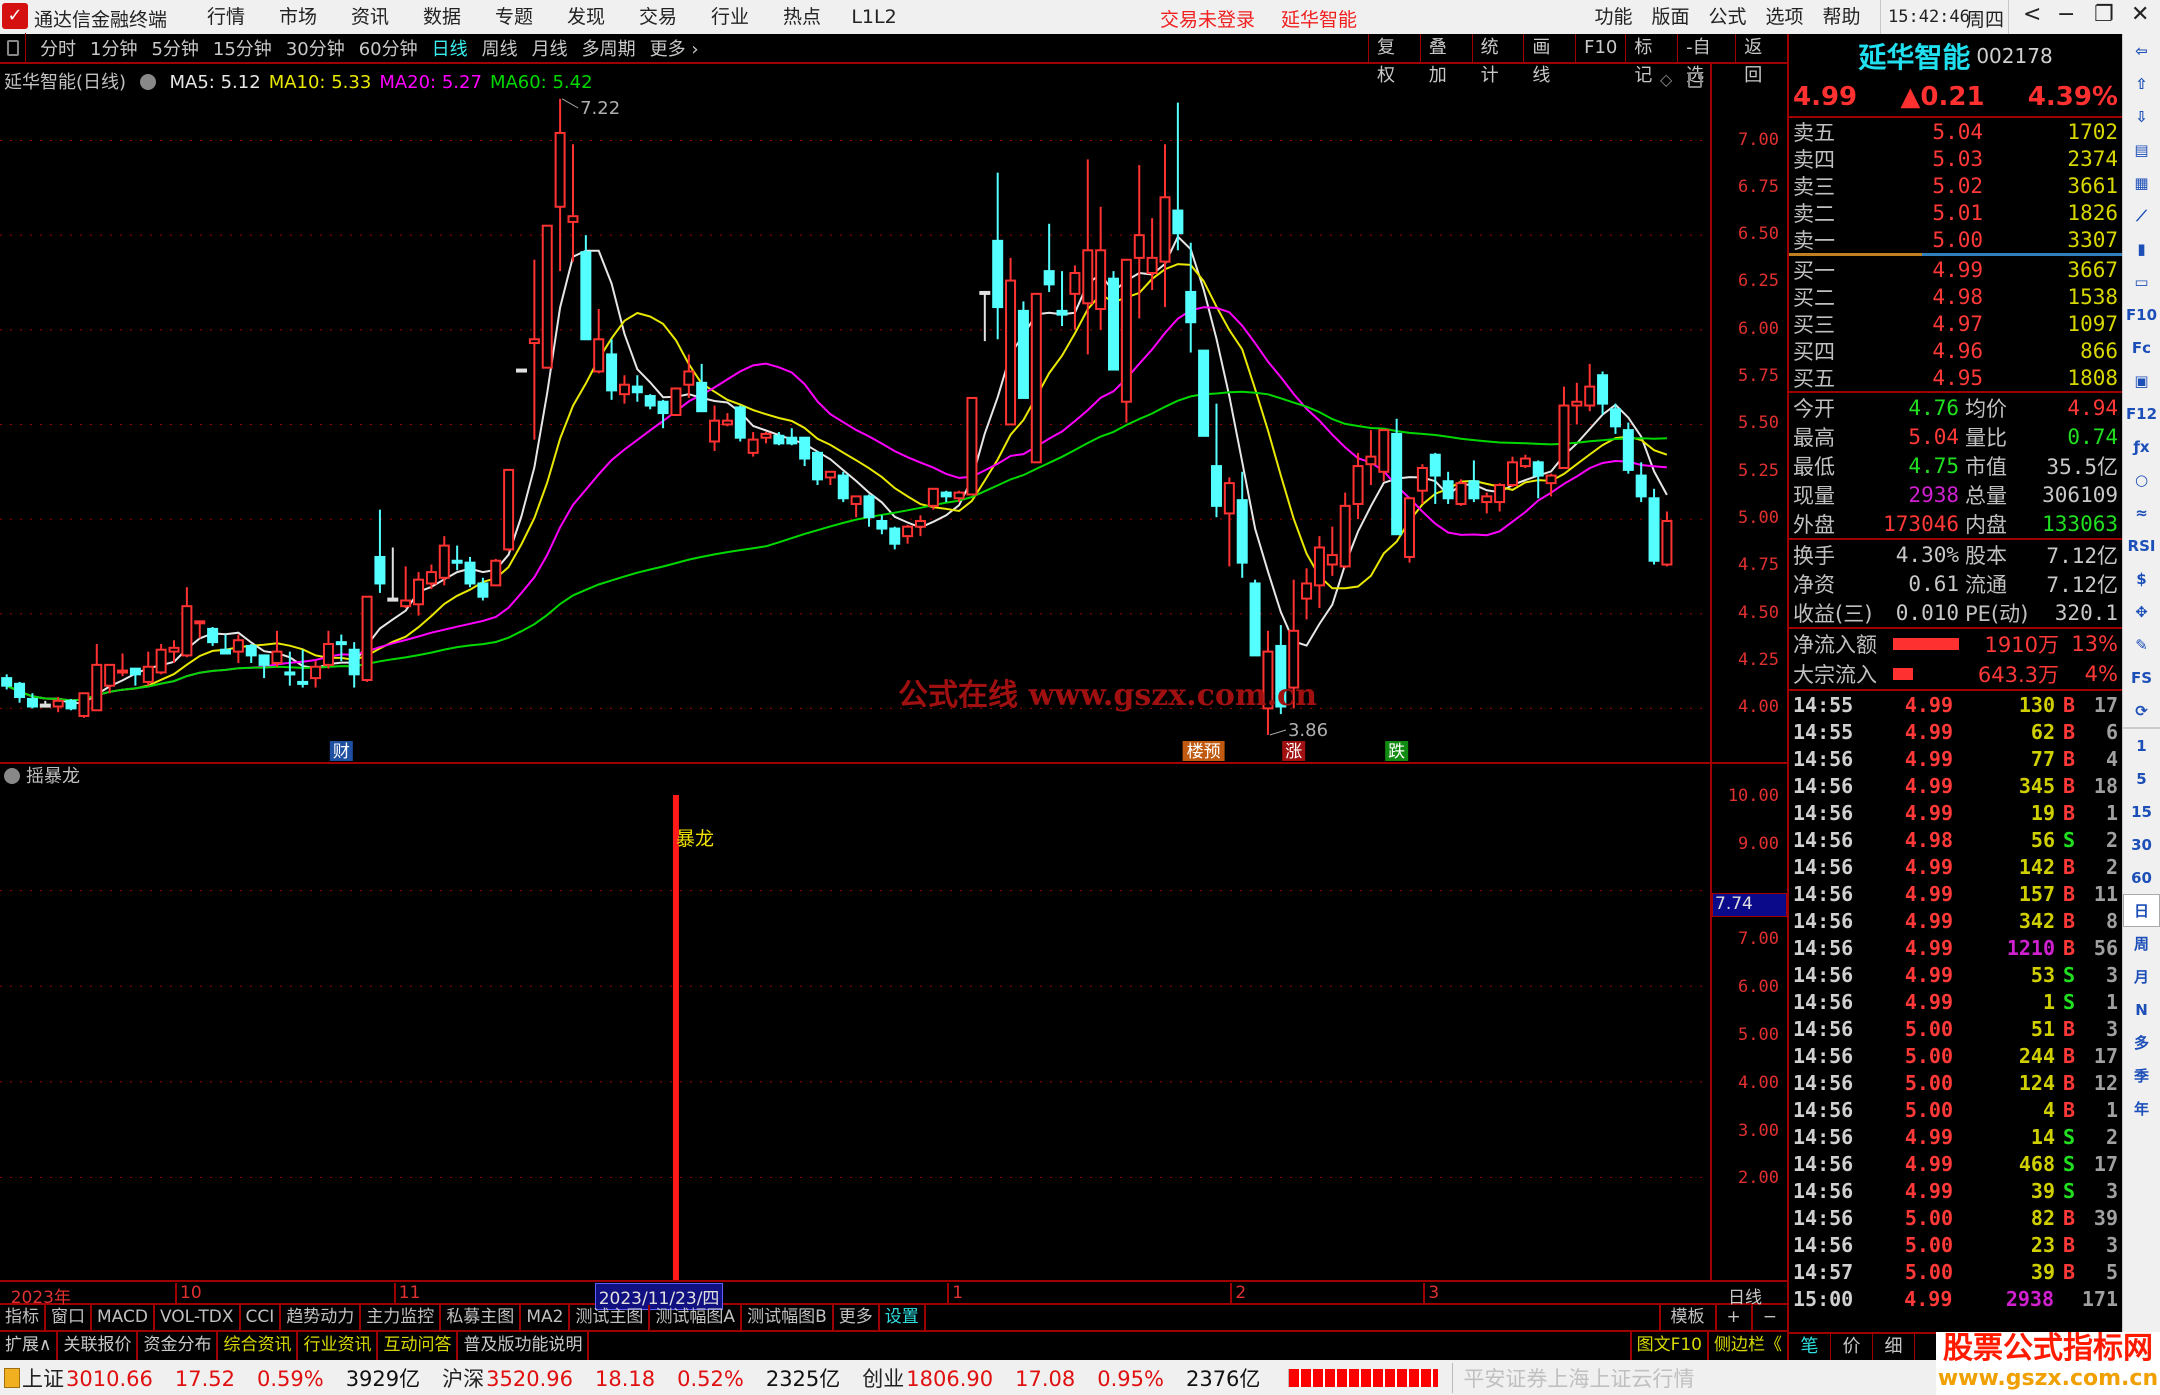 This screenshot has width=2160, height=1395. I want to click on indicator-tab: 私募主图, so click(481, 1317).